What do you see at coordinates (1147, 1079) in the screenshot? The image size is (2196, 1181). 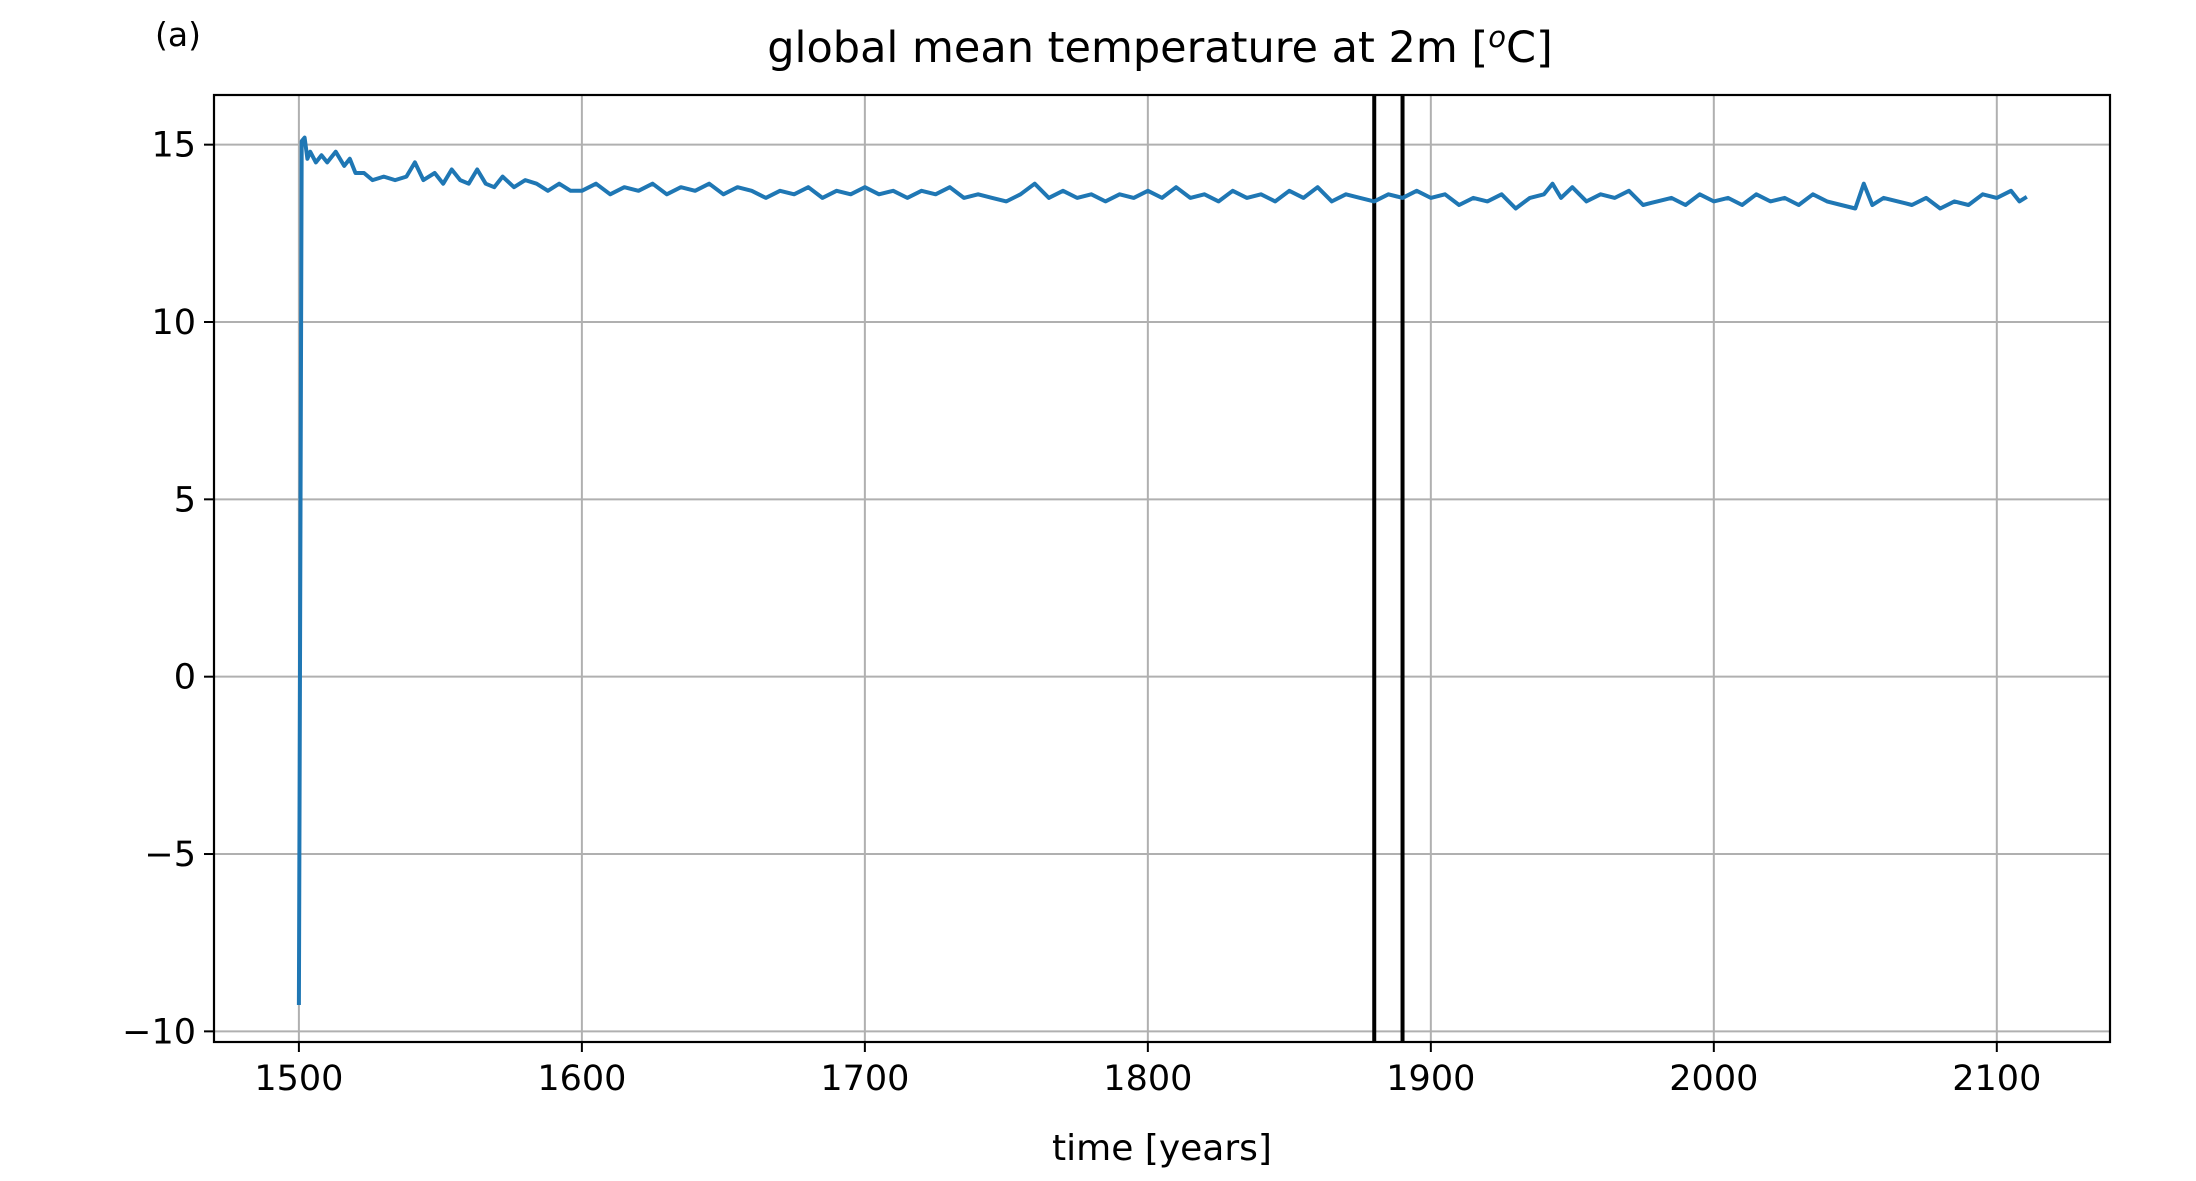 I see `x-tick-label: 1800` at bounding box center [1147, 1079].